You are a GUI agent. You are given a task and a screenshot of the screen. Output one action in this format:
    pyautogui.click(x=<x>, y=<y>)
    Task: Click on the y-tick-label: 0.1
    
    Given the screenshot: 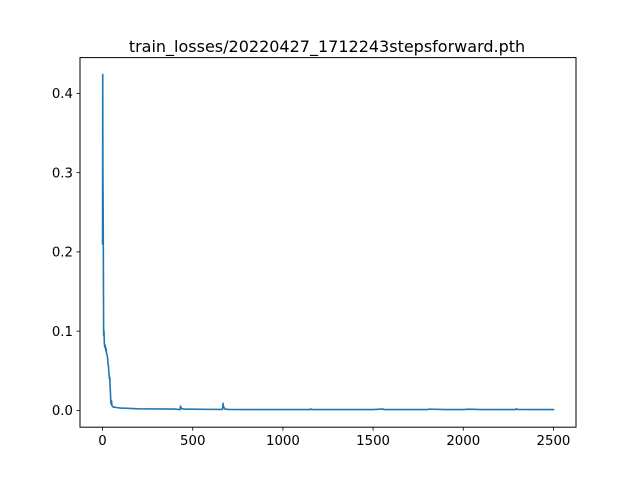 What is the action you would take?
    pyautogui.click(x=62, y=332)
    